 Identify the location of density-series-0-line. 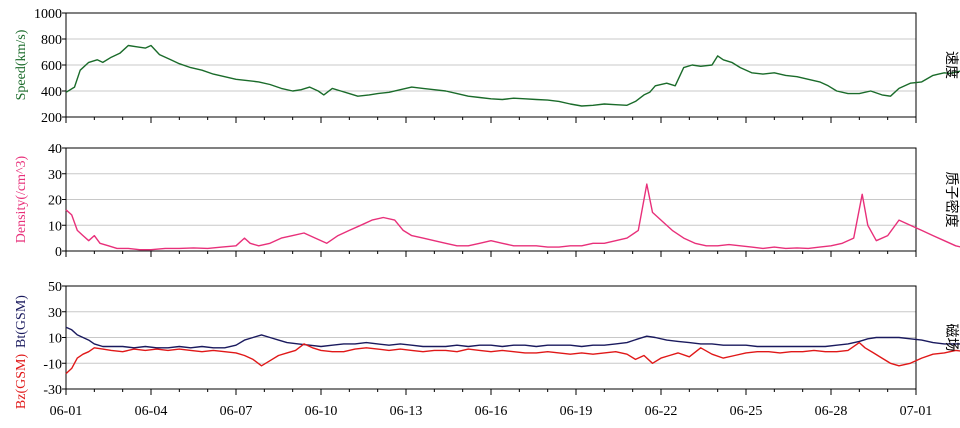
(512, 217).